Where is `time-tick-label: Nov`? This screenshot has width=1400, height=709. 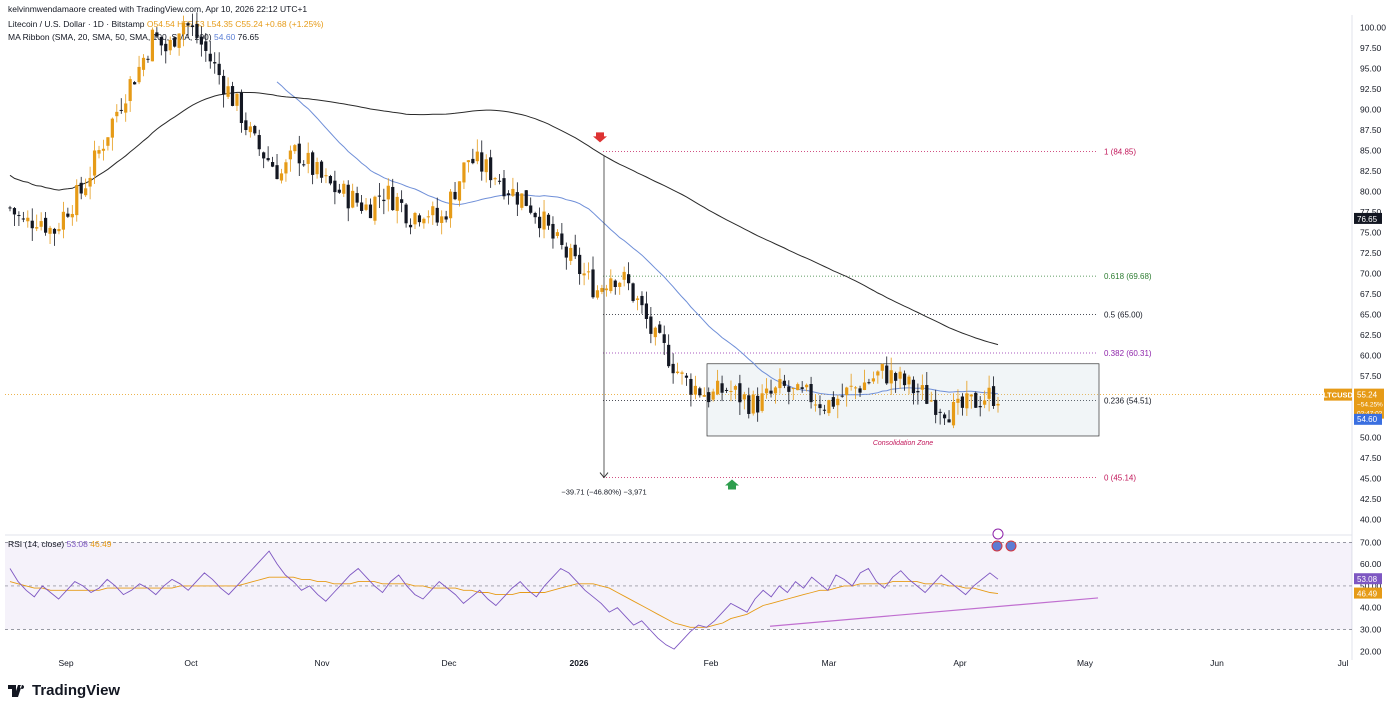 time-tick-label: Nov is located at coordinates (322, 663).